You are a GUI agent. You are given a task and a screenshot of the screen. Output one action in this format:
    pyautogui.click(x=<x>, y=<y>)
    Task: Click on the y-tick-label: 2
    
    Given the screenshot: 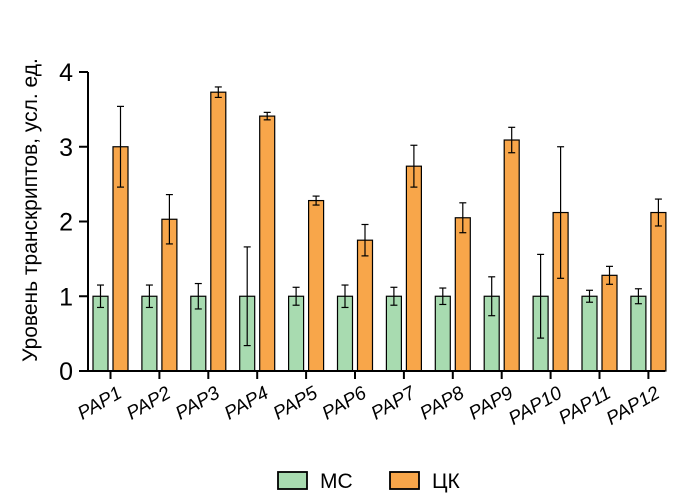 What is the action you would take?
    pyautogui.click(x=66, y=223)
    